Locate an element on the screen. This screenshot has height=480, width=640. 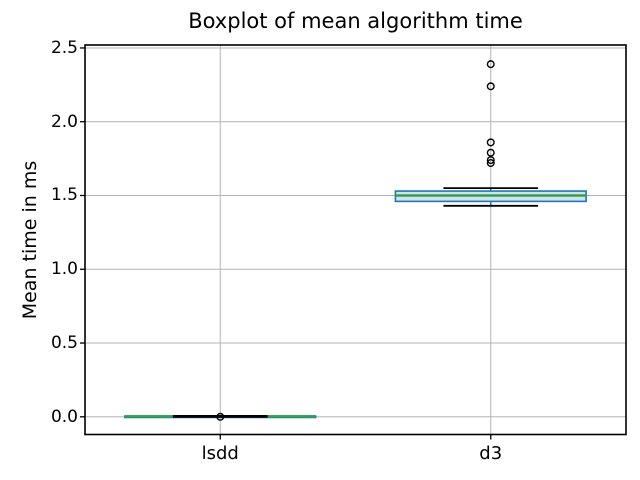
y-tick-label: 0.5 is located at coordinates (64, 343).